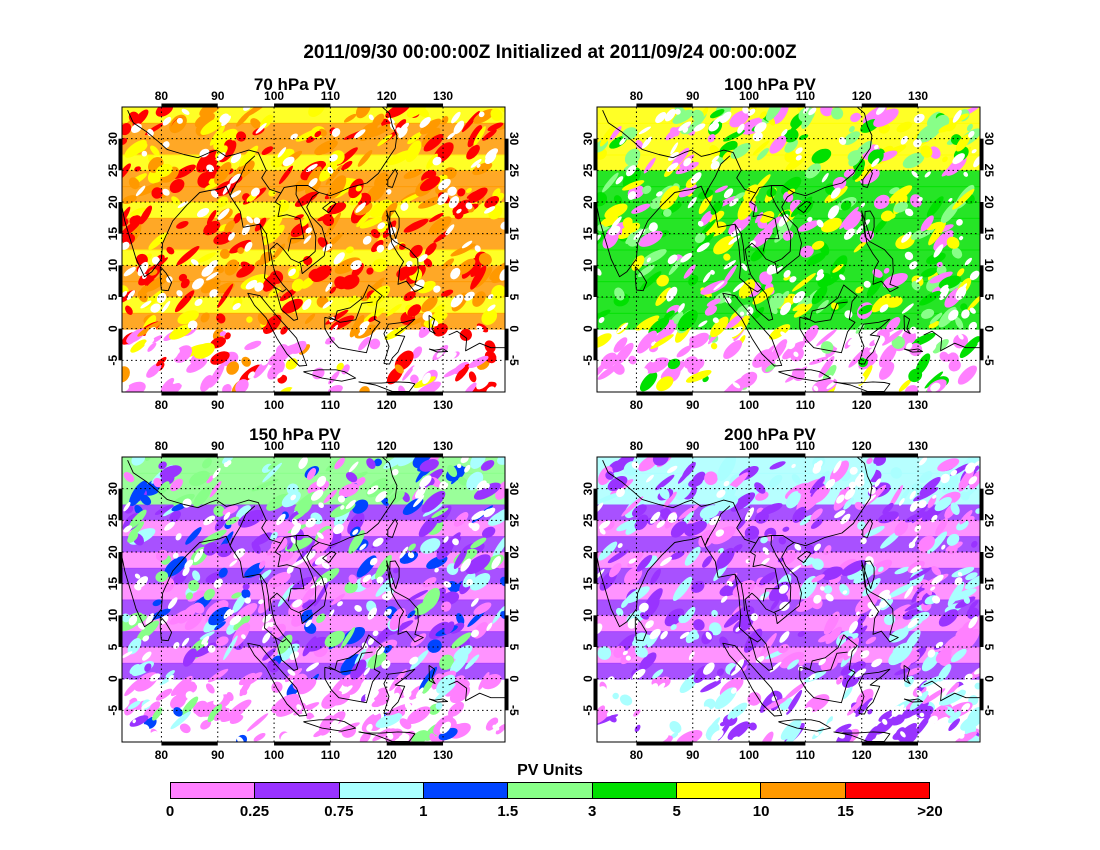 This screenshot has width=1100, height=850. What do you see at coordinates (443, 446) in the screenshot?
I see `lon-tick-label-top: 130` at bounding box center [443, 446].